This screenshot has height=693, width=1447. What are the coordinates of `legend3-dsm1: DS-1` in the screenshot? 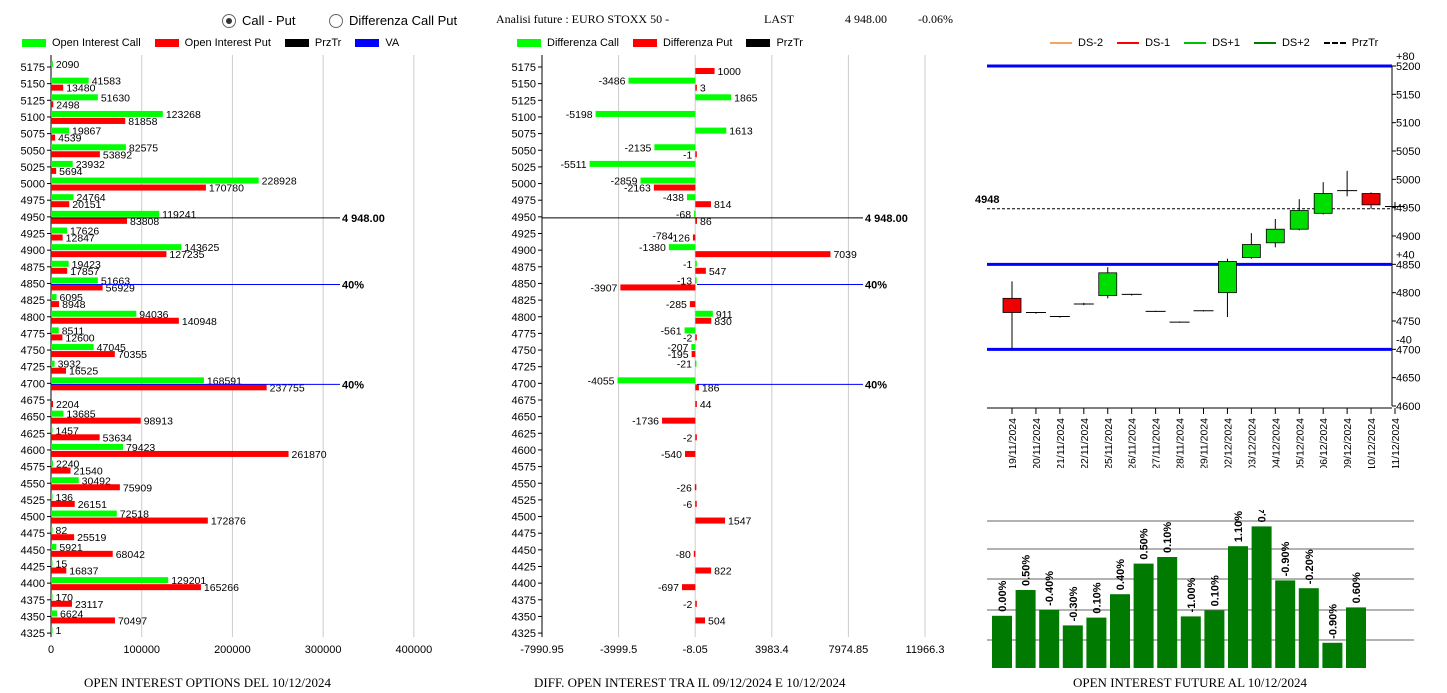 It's located at (1158, 43).